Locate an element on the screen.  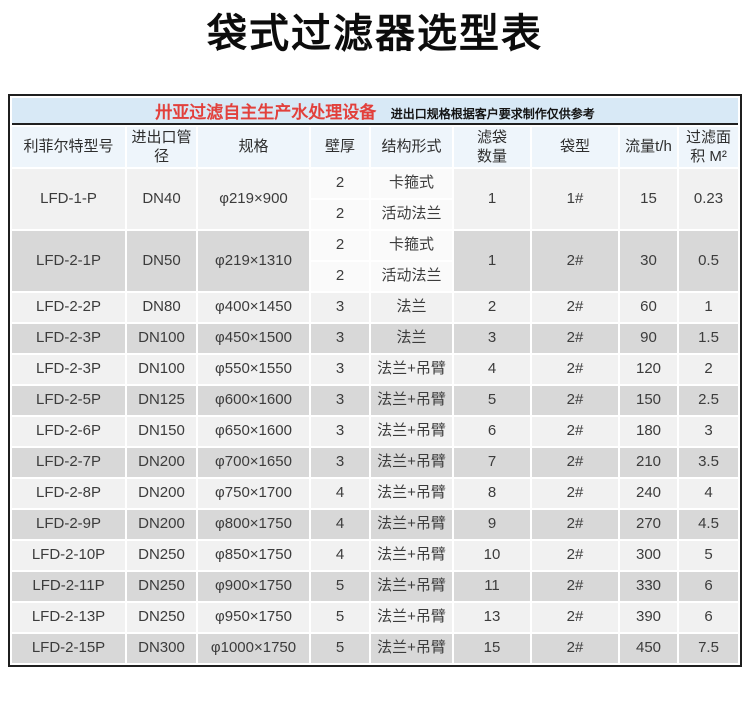
header-filter-area: 过滤面 积 M² is located at coordinates (709, 147).